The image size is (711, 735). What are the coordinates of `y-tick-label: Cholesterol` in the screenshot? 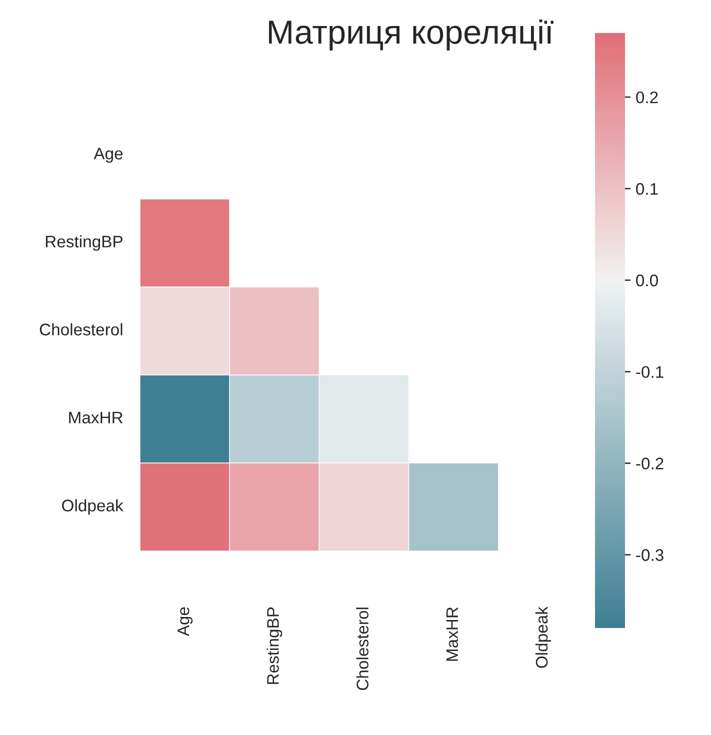 It's located at (81, 329).